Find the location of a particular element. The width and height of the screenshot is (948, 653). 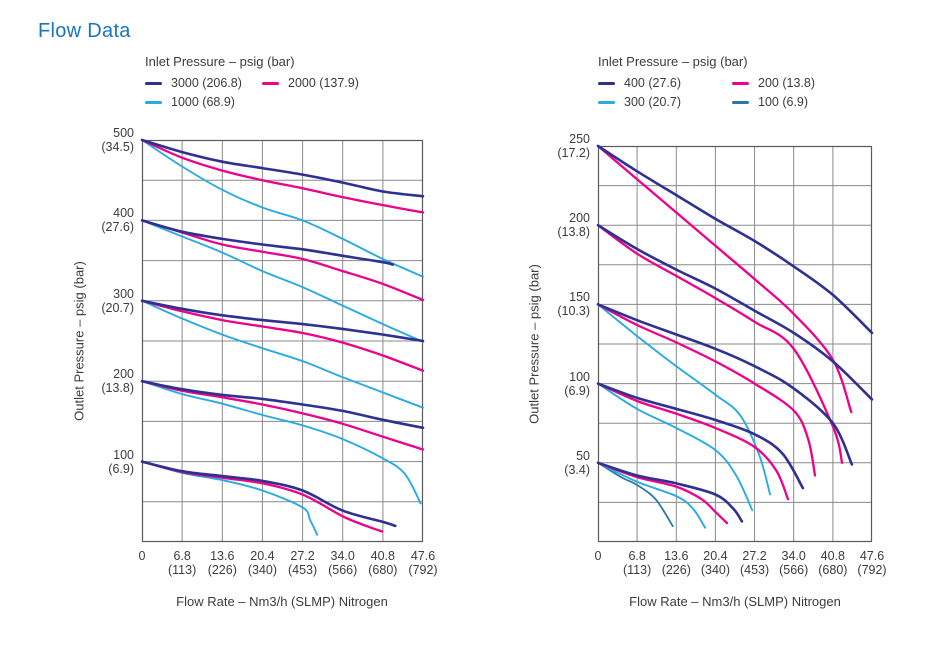

curve-outlet200-inlet1000 is located at coordinates (281, 442).